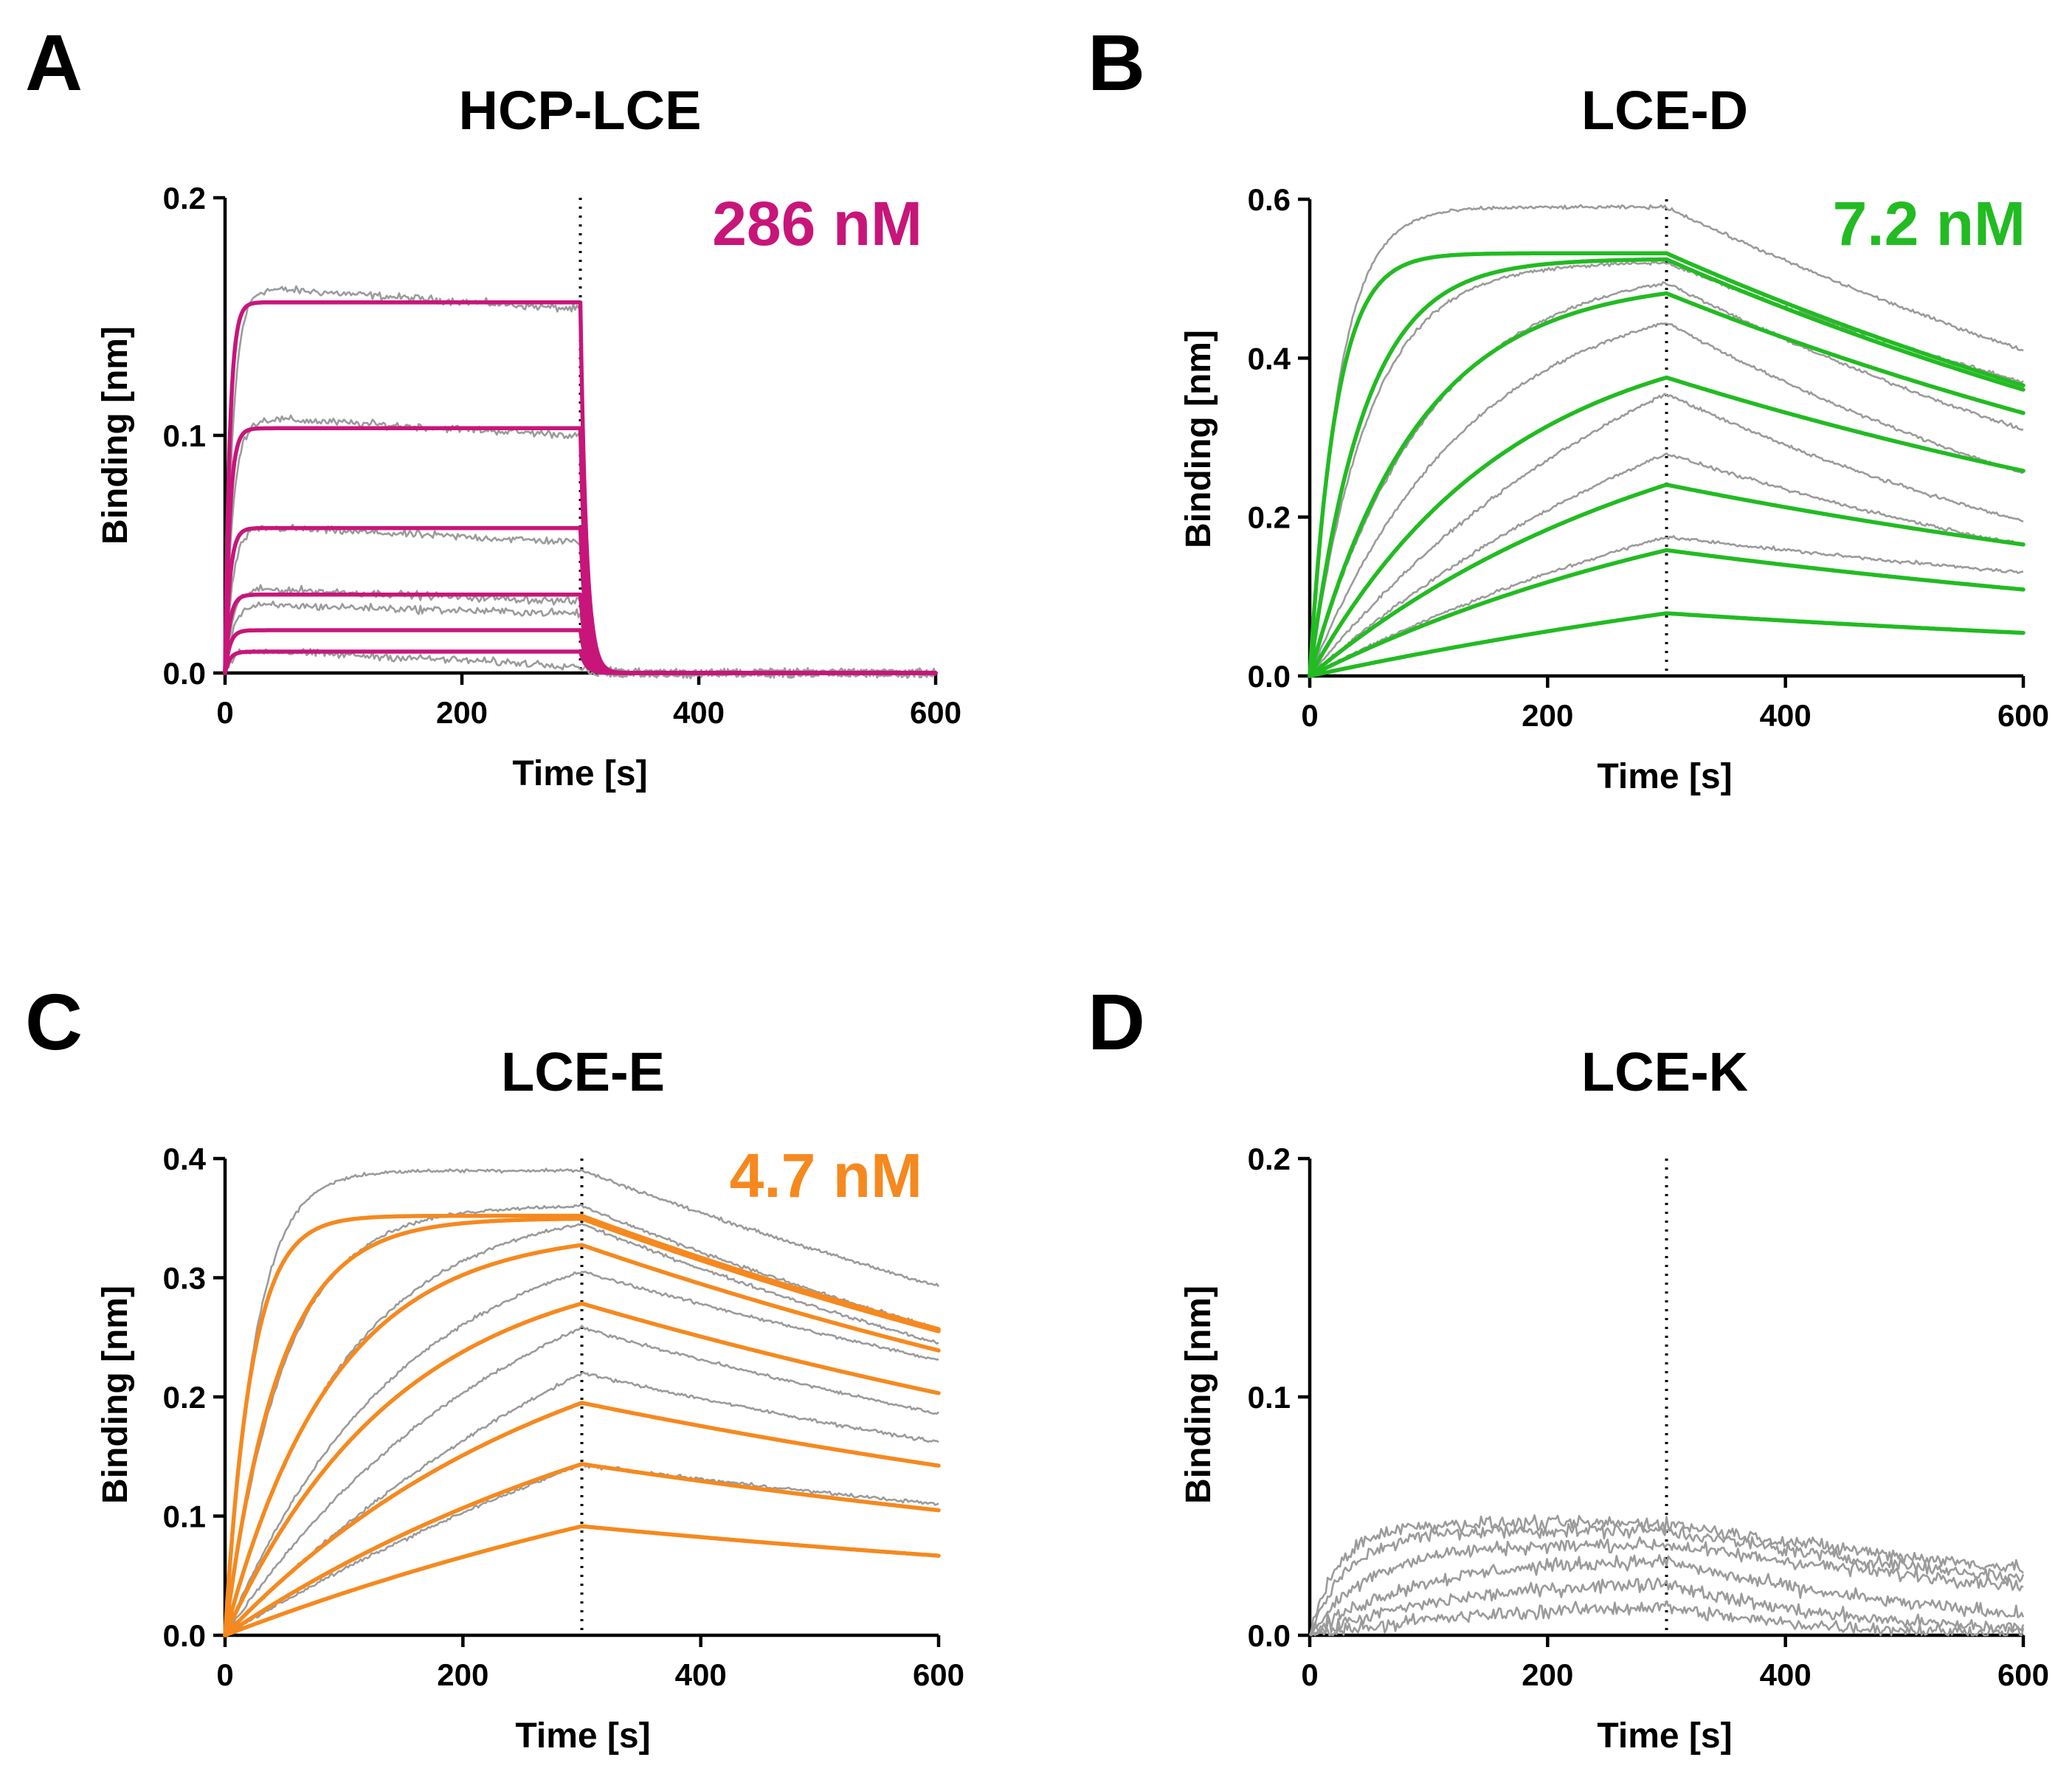  I want to click on chart-title: LCE-E, so click(583, 1071).